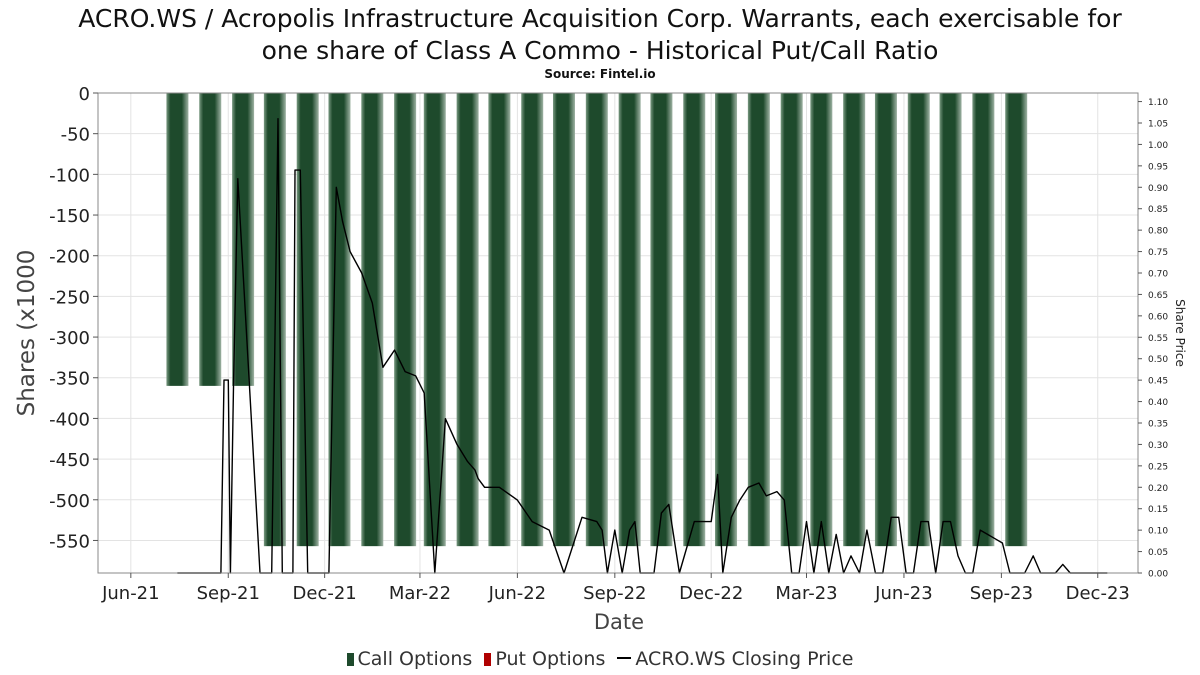  What do you see at coordinates (624, 658) in the screenshot?
I see `legend-price-swatch` at bounding box center [624, 658].